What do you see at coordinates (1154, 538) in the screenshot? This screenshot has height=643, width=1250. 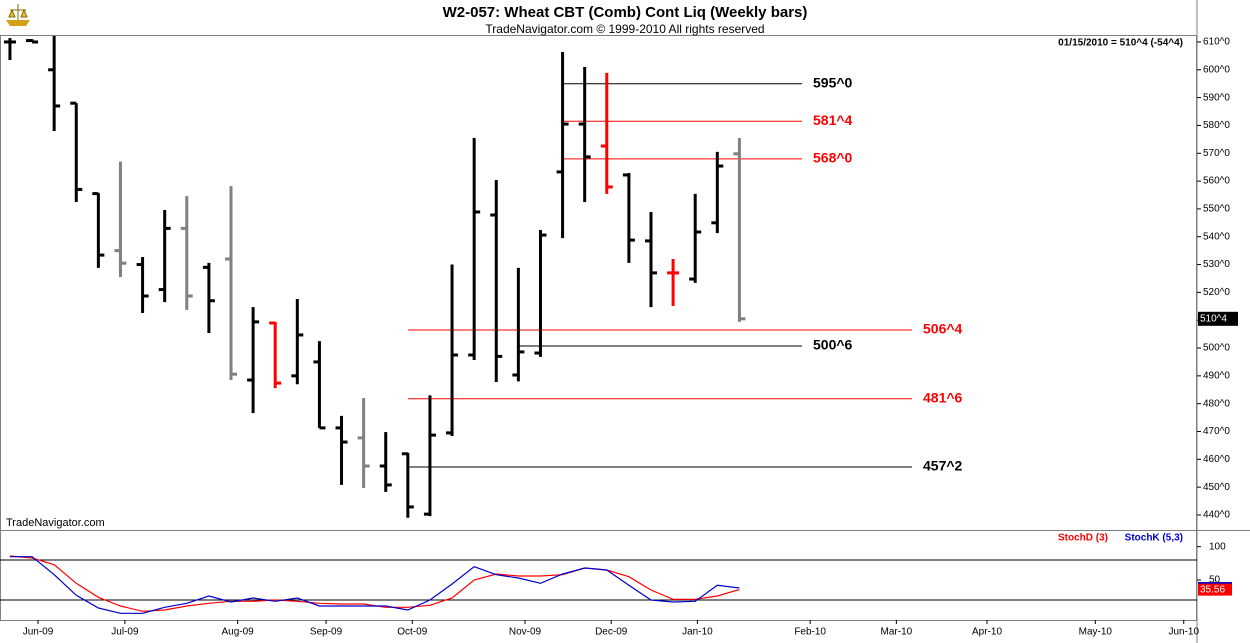 I see `legend-entry: StochK (5,3)` at bounding box center [1154, 538].